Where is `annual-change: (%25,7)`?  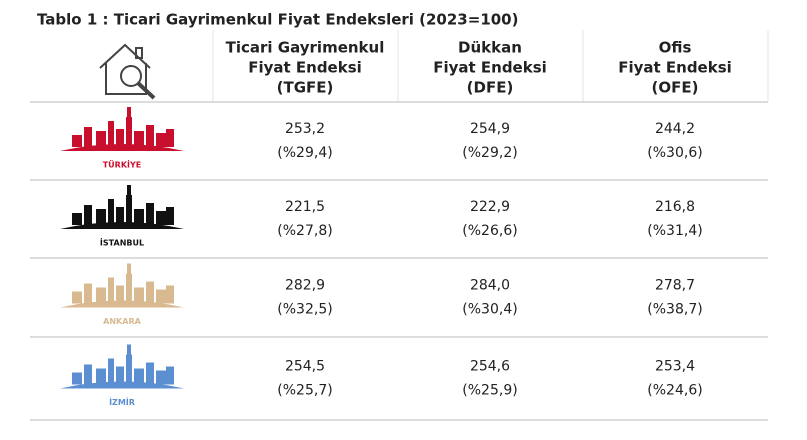 annual-change: (%25,7) is located at coordinates (304, 391).